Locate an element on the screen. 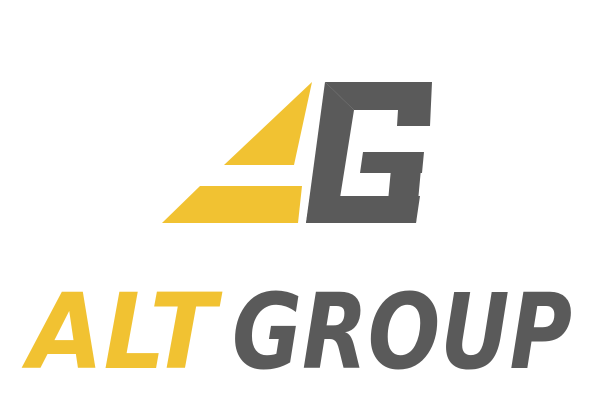 This screenshot has height=413, width=605. emblem-gold-bar is located at coordinates (232, 204).